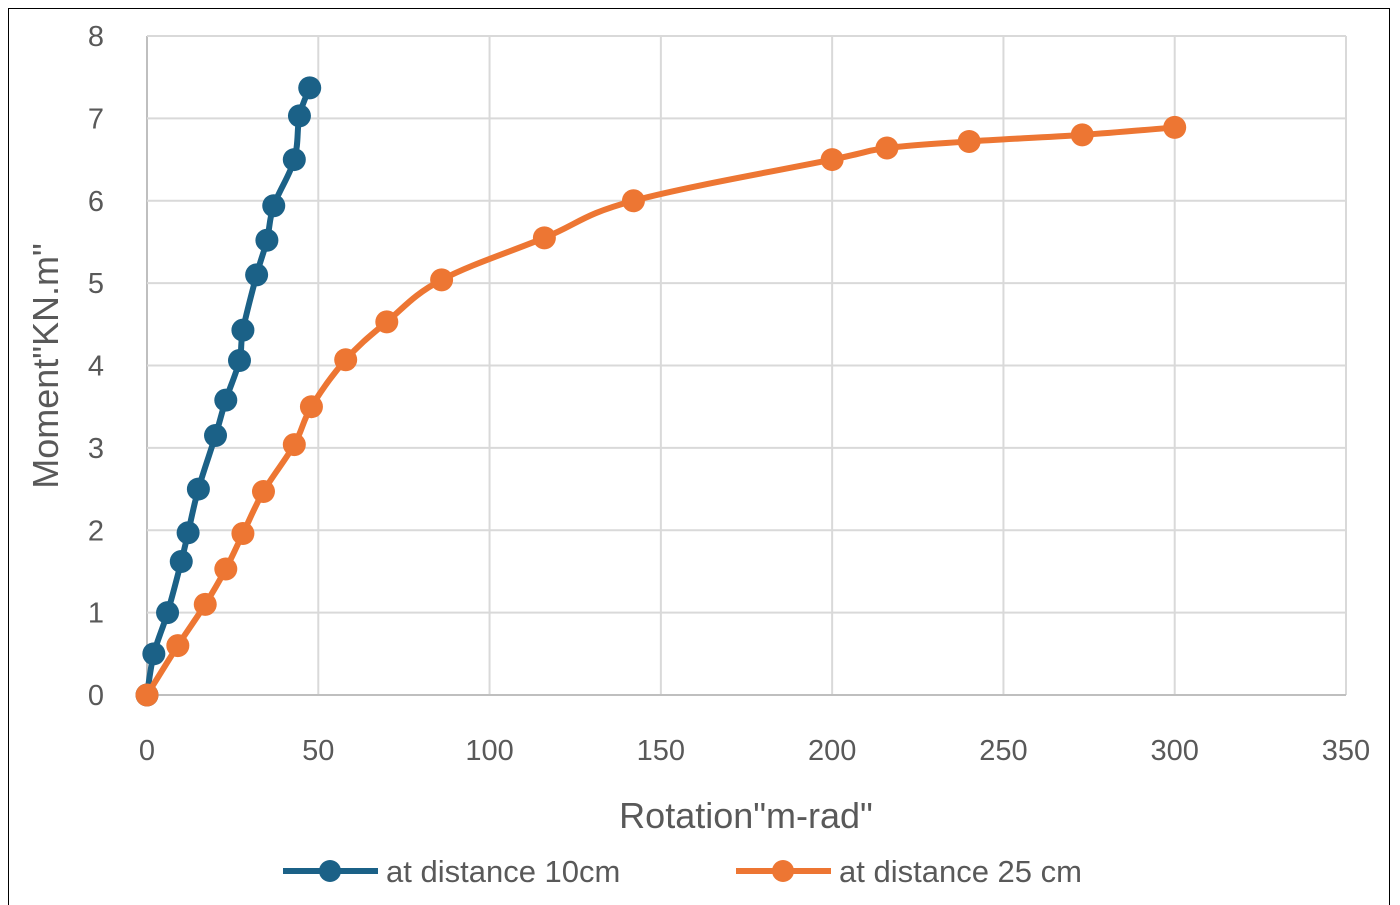  I want to click on x-tick-label: 100, so click(489, 751).